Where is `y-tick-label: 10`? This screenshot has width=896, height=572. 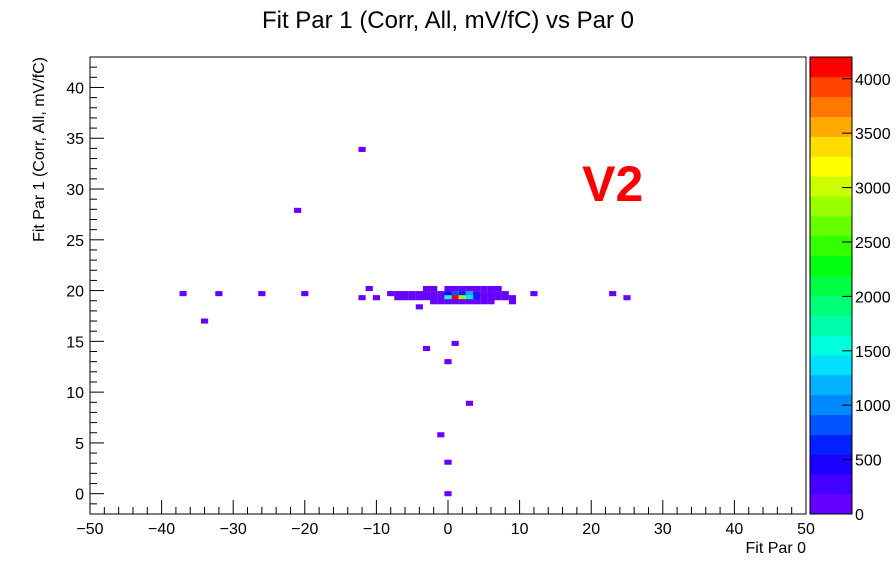 y-tick-label: 10 is located at coordinates (75, 393).